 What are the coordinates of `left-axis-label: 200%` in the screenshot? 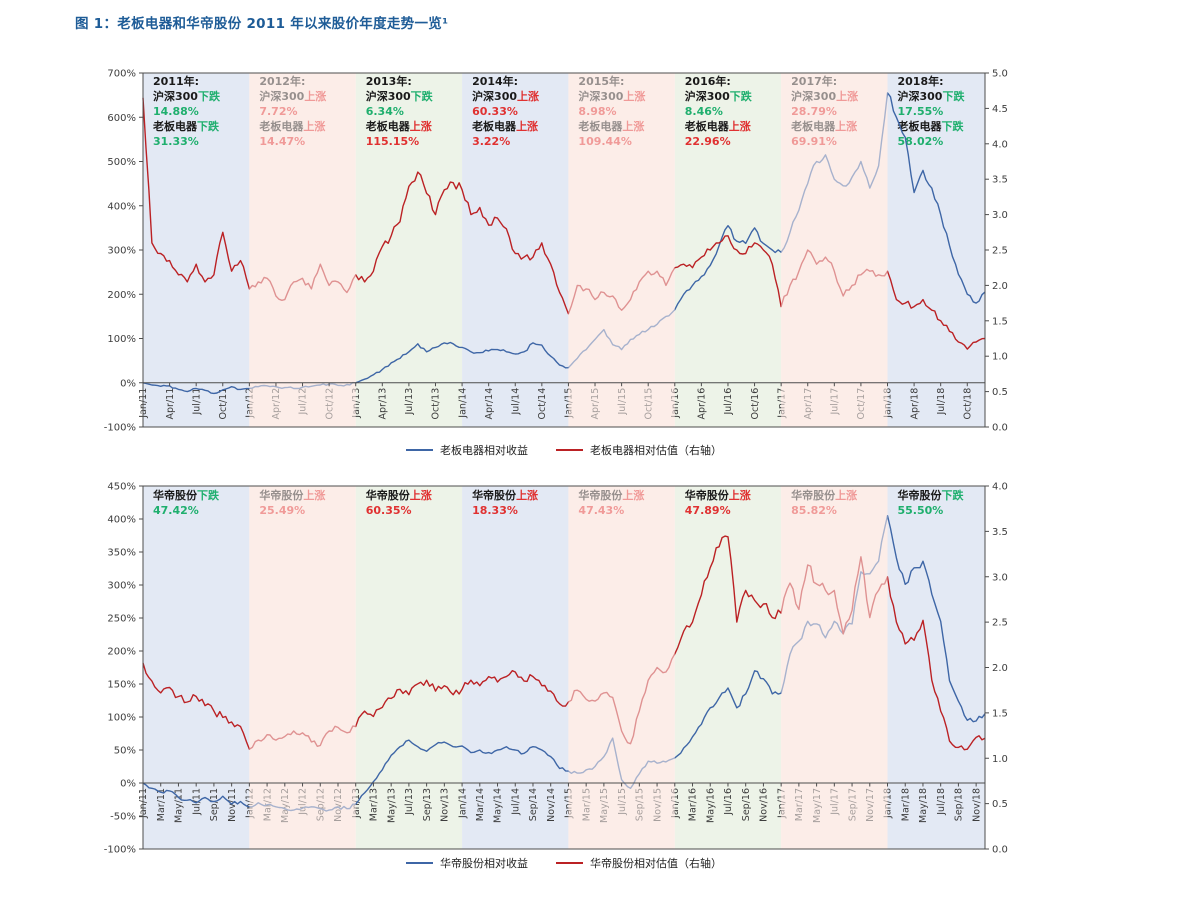 It's located at (121, 295).